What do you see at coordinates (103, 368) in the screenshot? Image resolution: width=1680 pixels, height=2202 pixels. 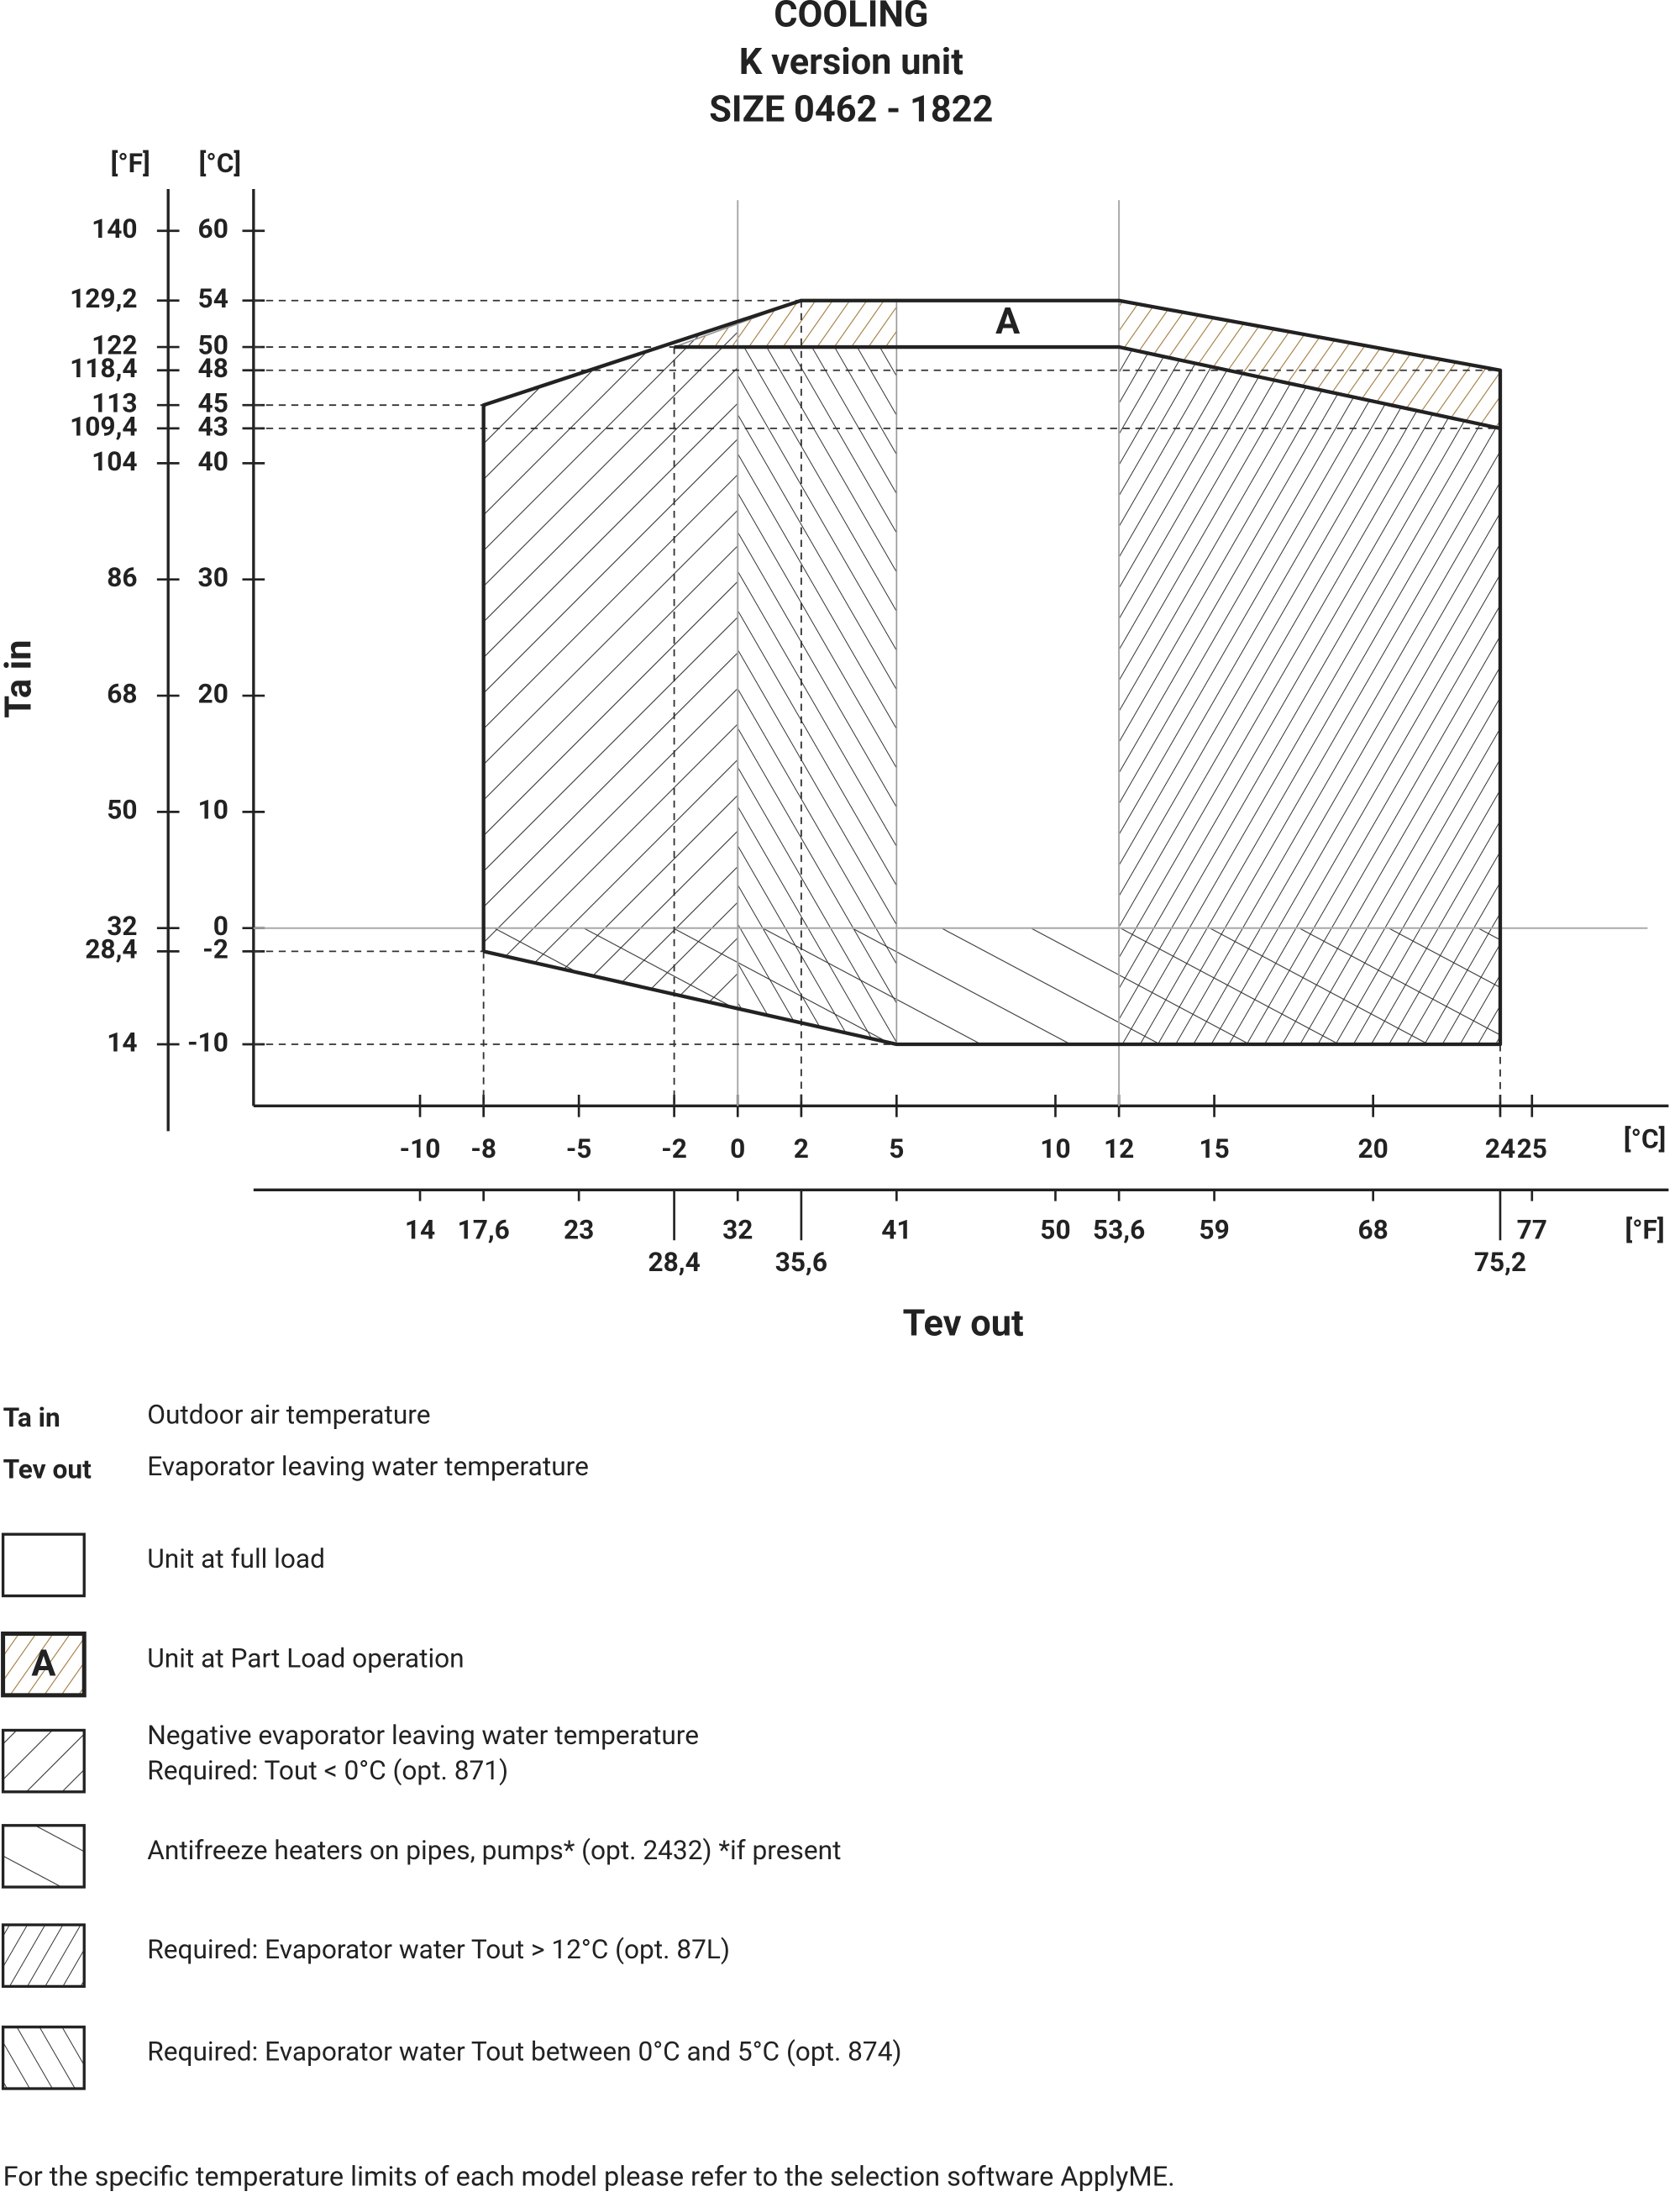 I see `y2-tick-label: 118,4` at bounding box center [103, 368].